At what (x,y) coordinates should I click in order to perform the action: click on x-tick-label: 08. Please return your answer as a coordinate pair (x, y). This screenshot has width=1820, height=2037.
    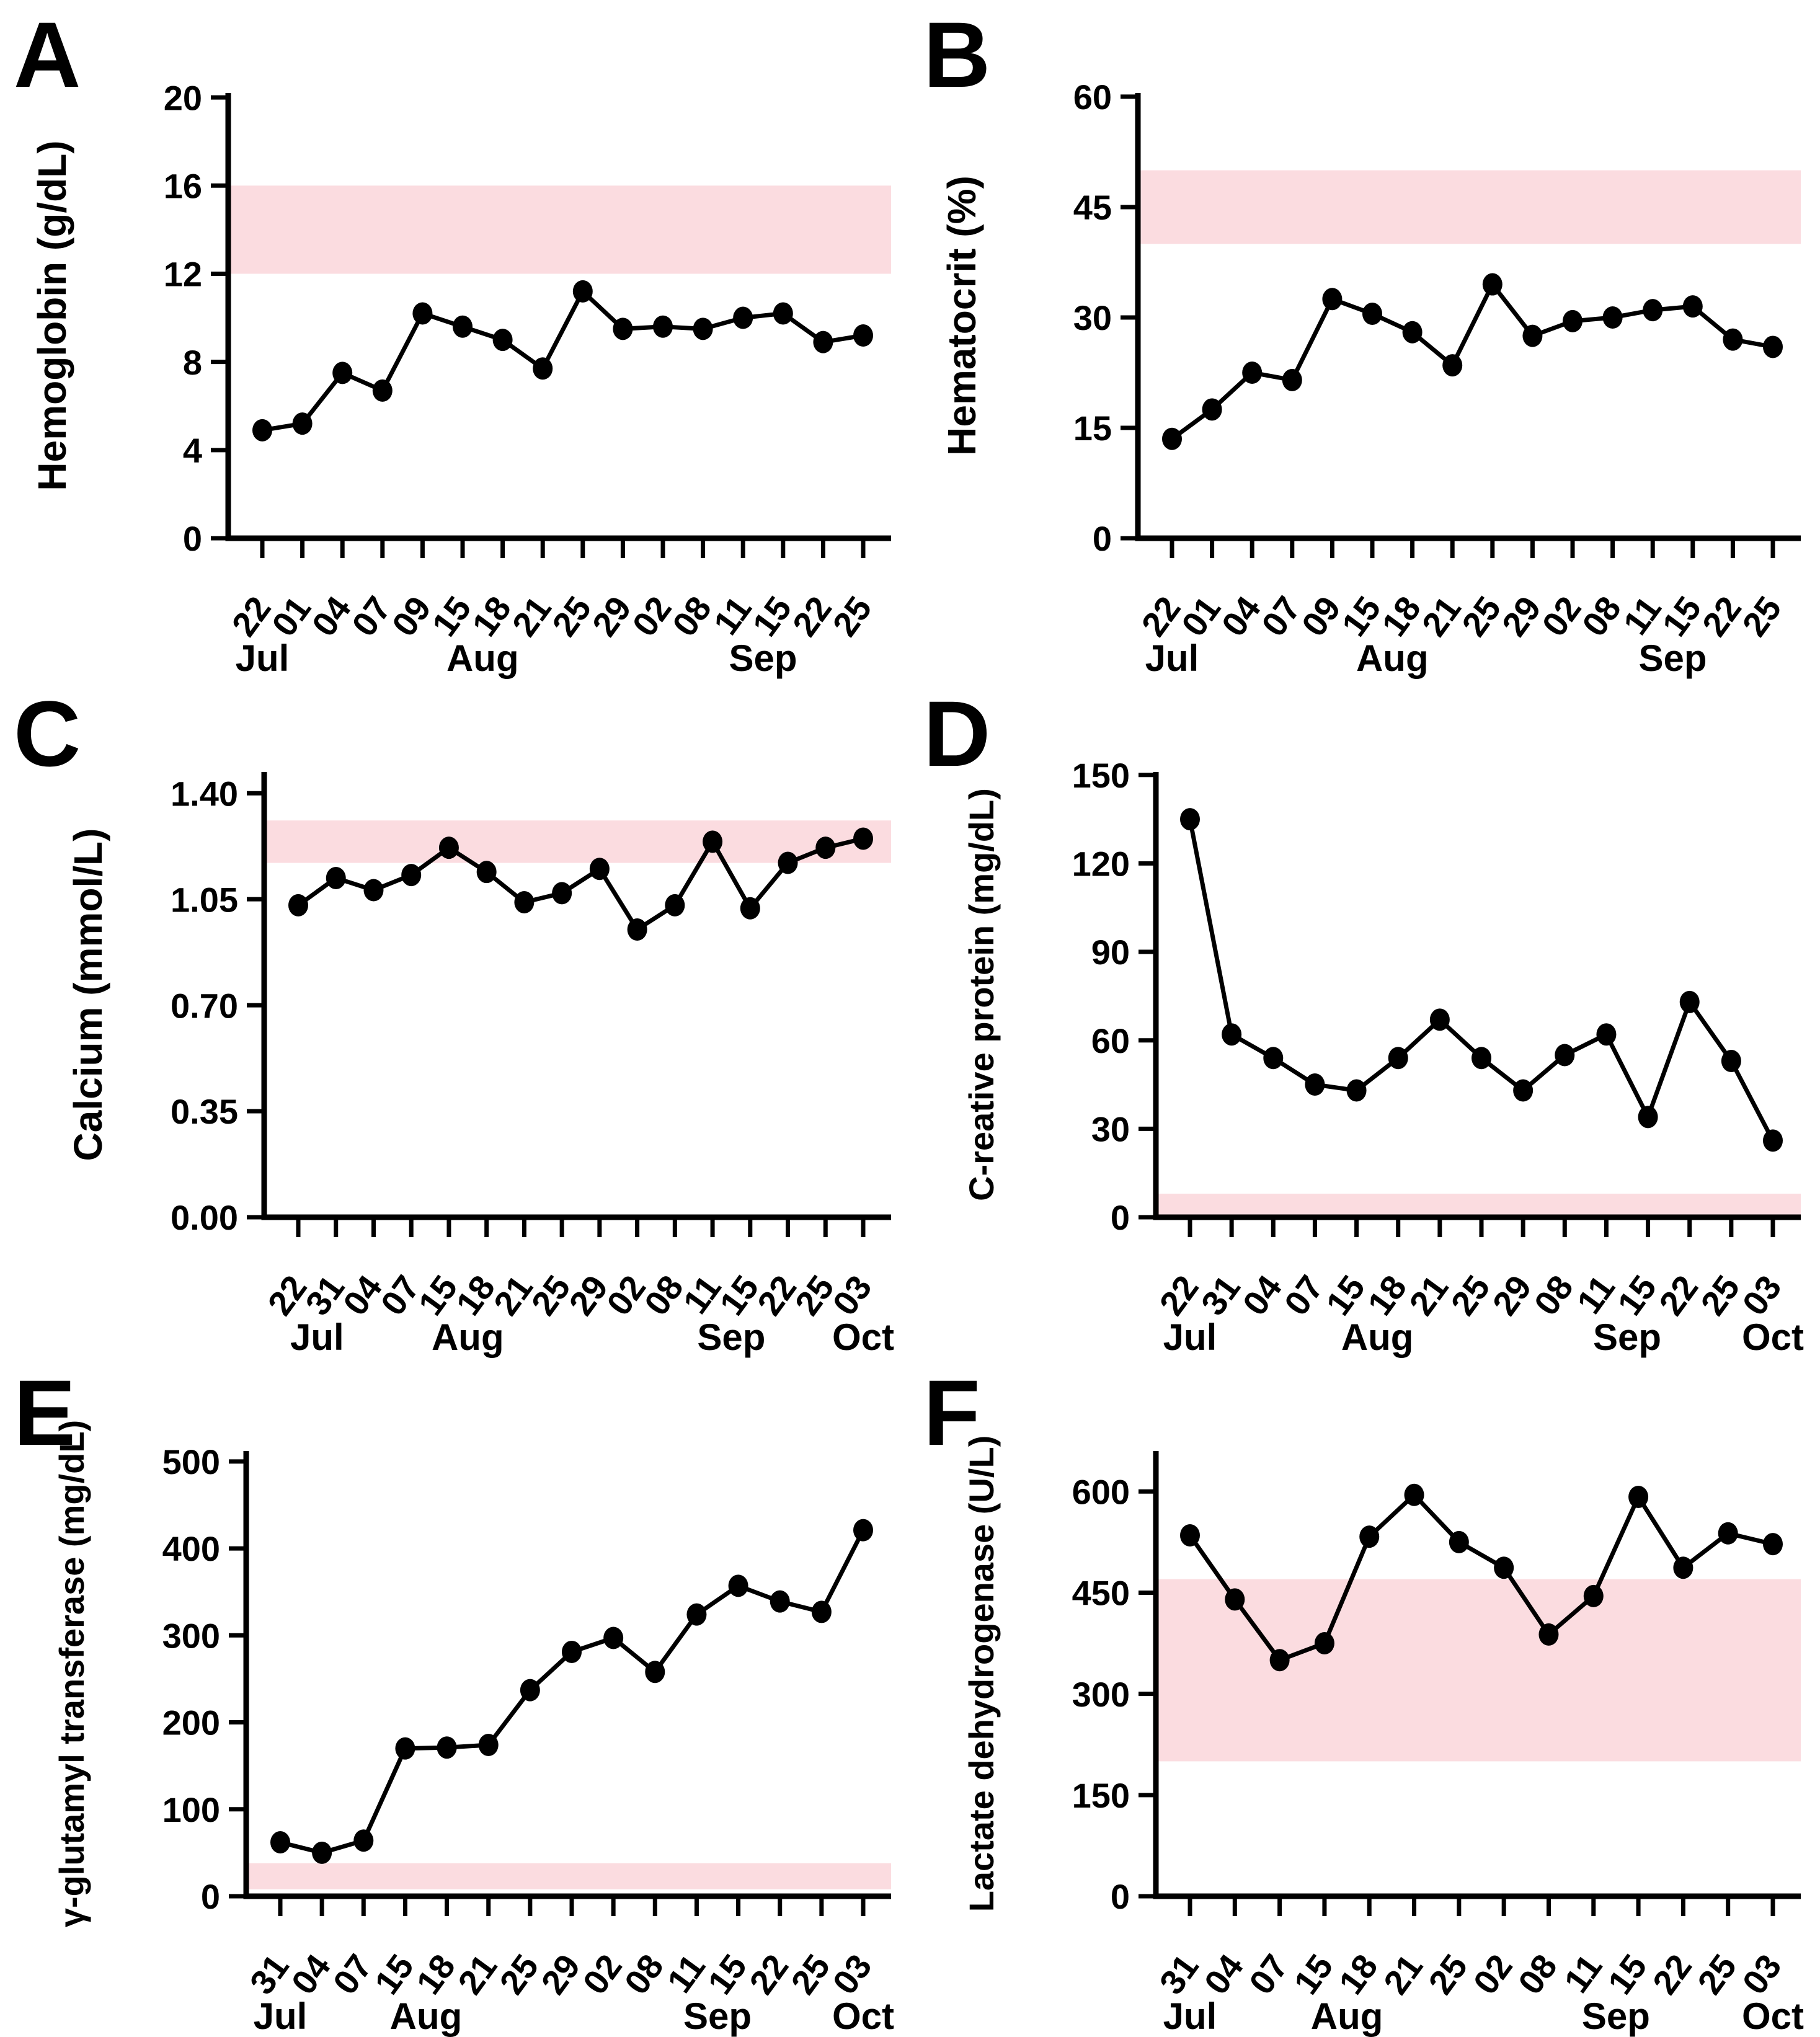
    Looking at the image, I should click on (1538, 1974).